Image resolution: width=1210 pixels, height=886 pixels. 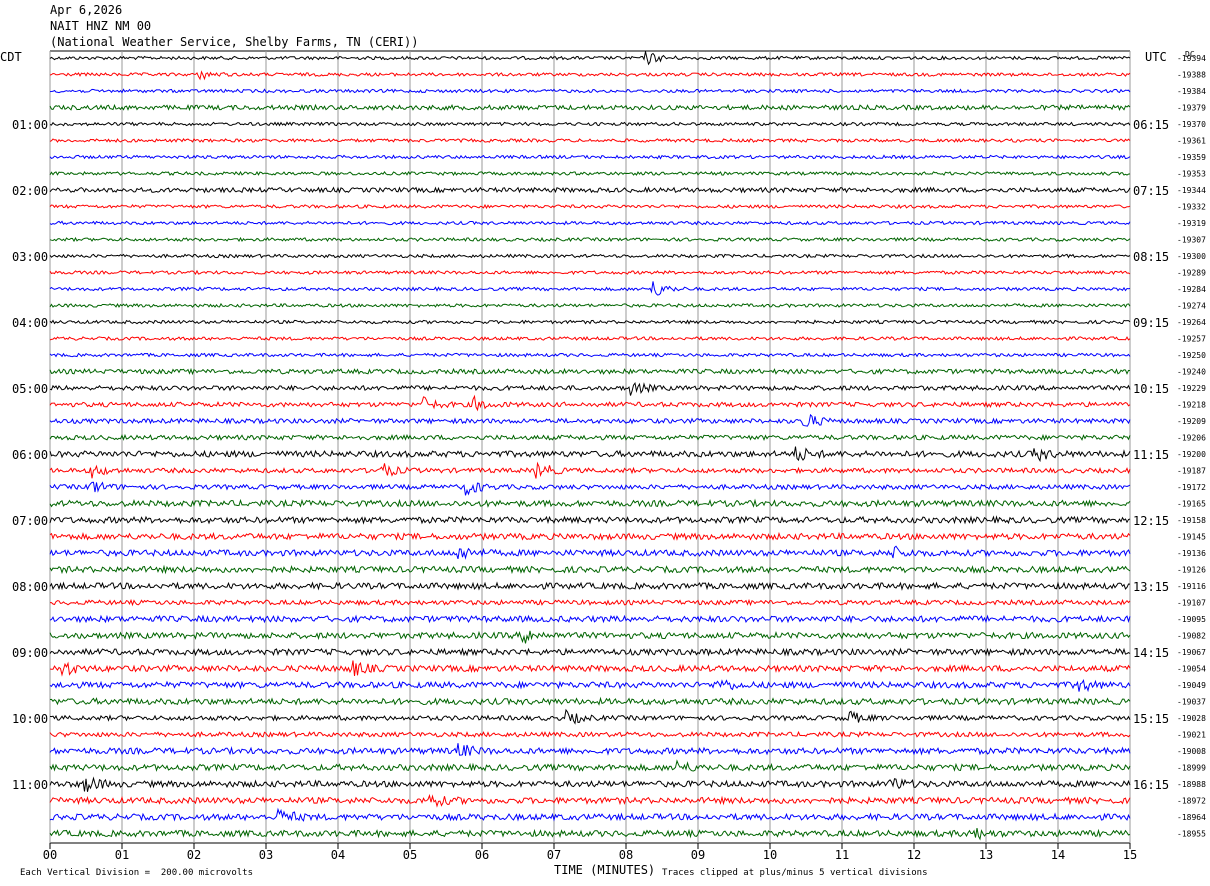 I want to click on dc-offset-value: -19289, so click(x=1191, y=273).